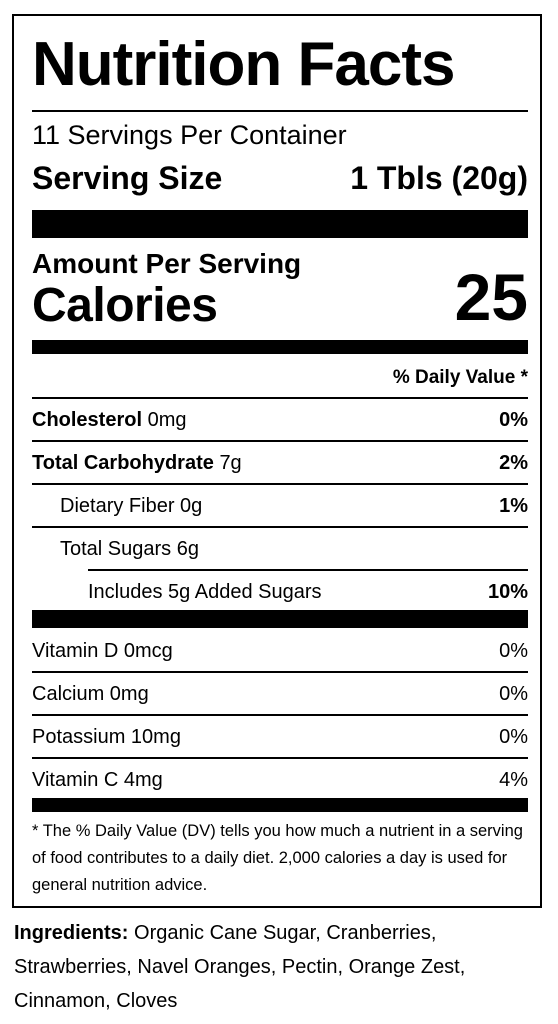  Describe the element at coordinates (127, 178) in the screenshot. I see `serving-size-label: Serving Size` at that location.